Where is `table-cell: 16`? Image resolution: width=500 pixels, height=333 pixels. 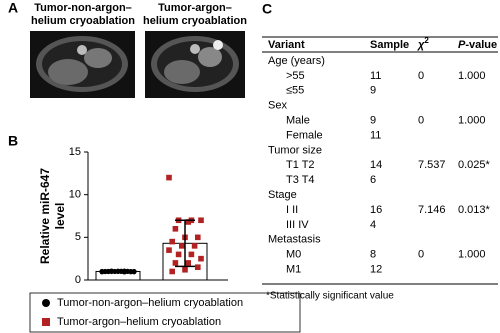
table-cell: 16 is located at coordinates (376, 210).